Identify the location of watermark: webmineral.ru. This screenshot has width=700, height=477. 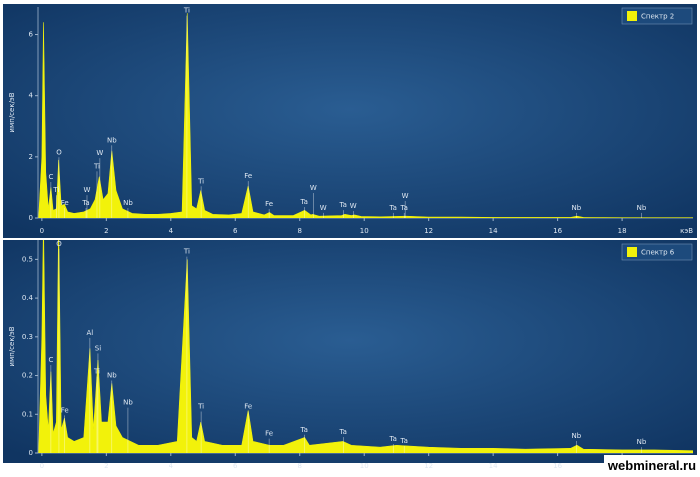
(652, 466).